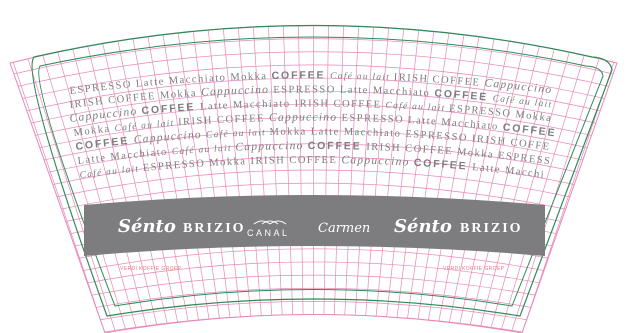 Image resolution: width=627 pixels, height=333 pixels. Describe the element at coordinates (147, 226) in the screenshot. I see `sento-logo-left: Sénto` at that location.